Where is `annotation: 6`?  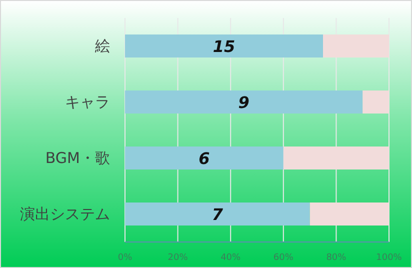 annotation: 6 is located at coordinates (204, 158).